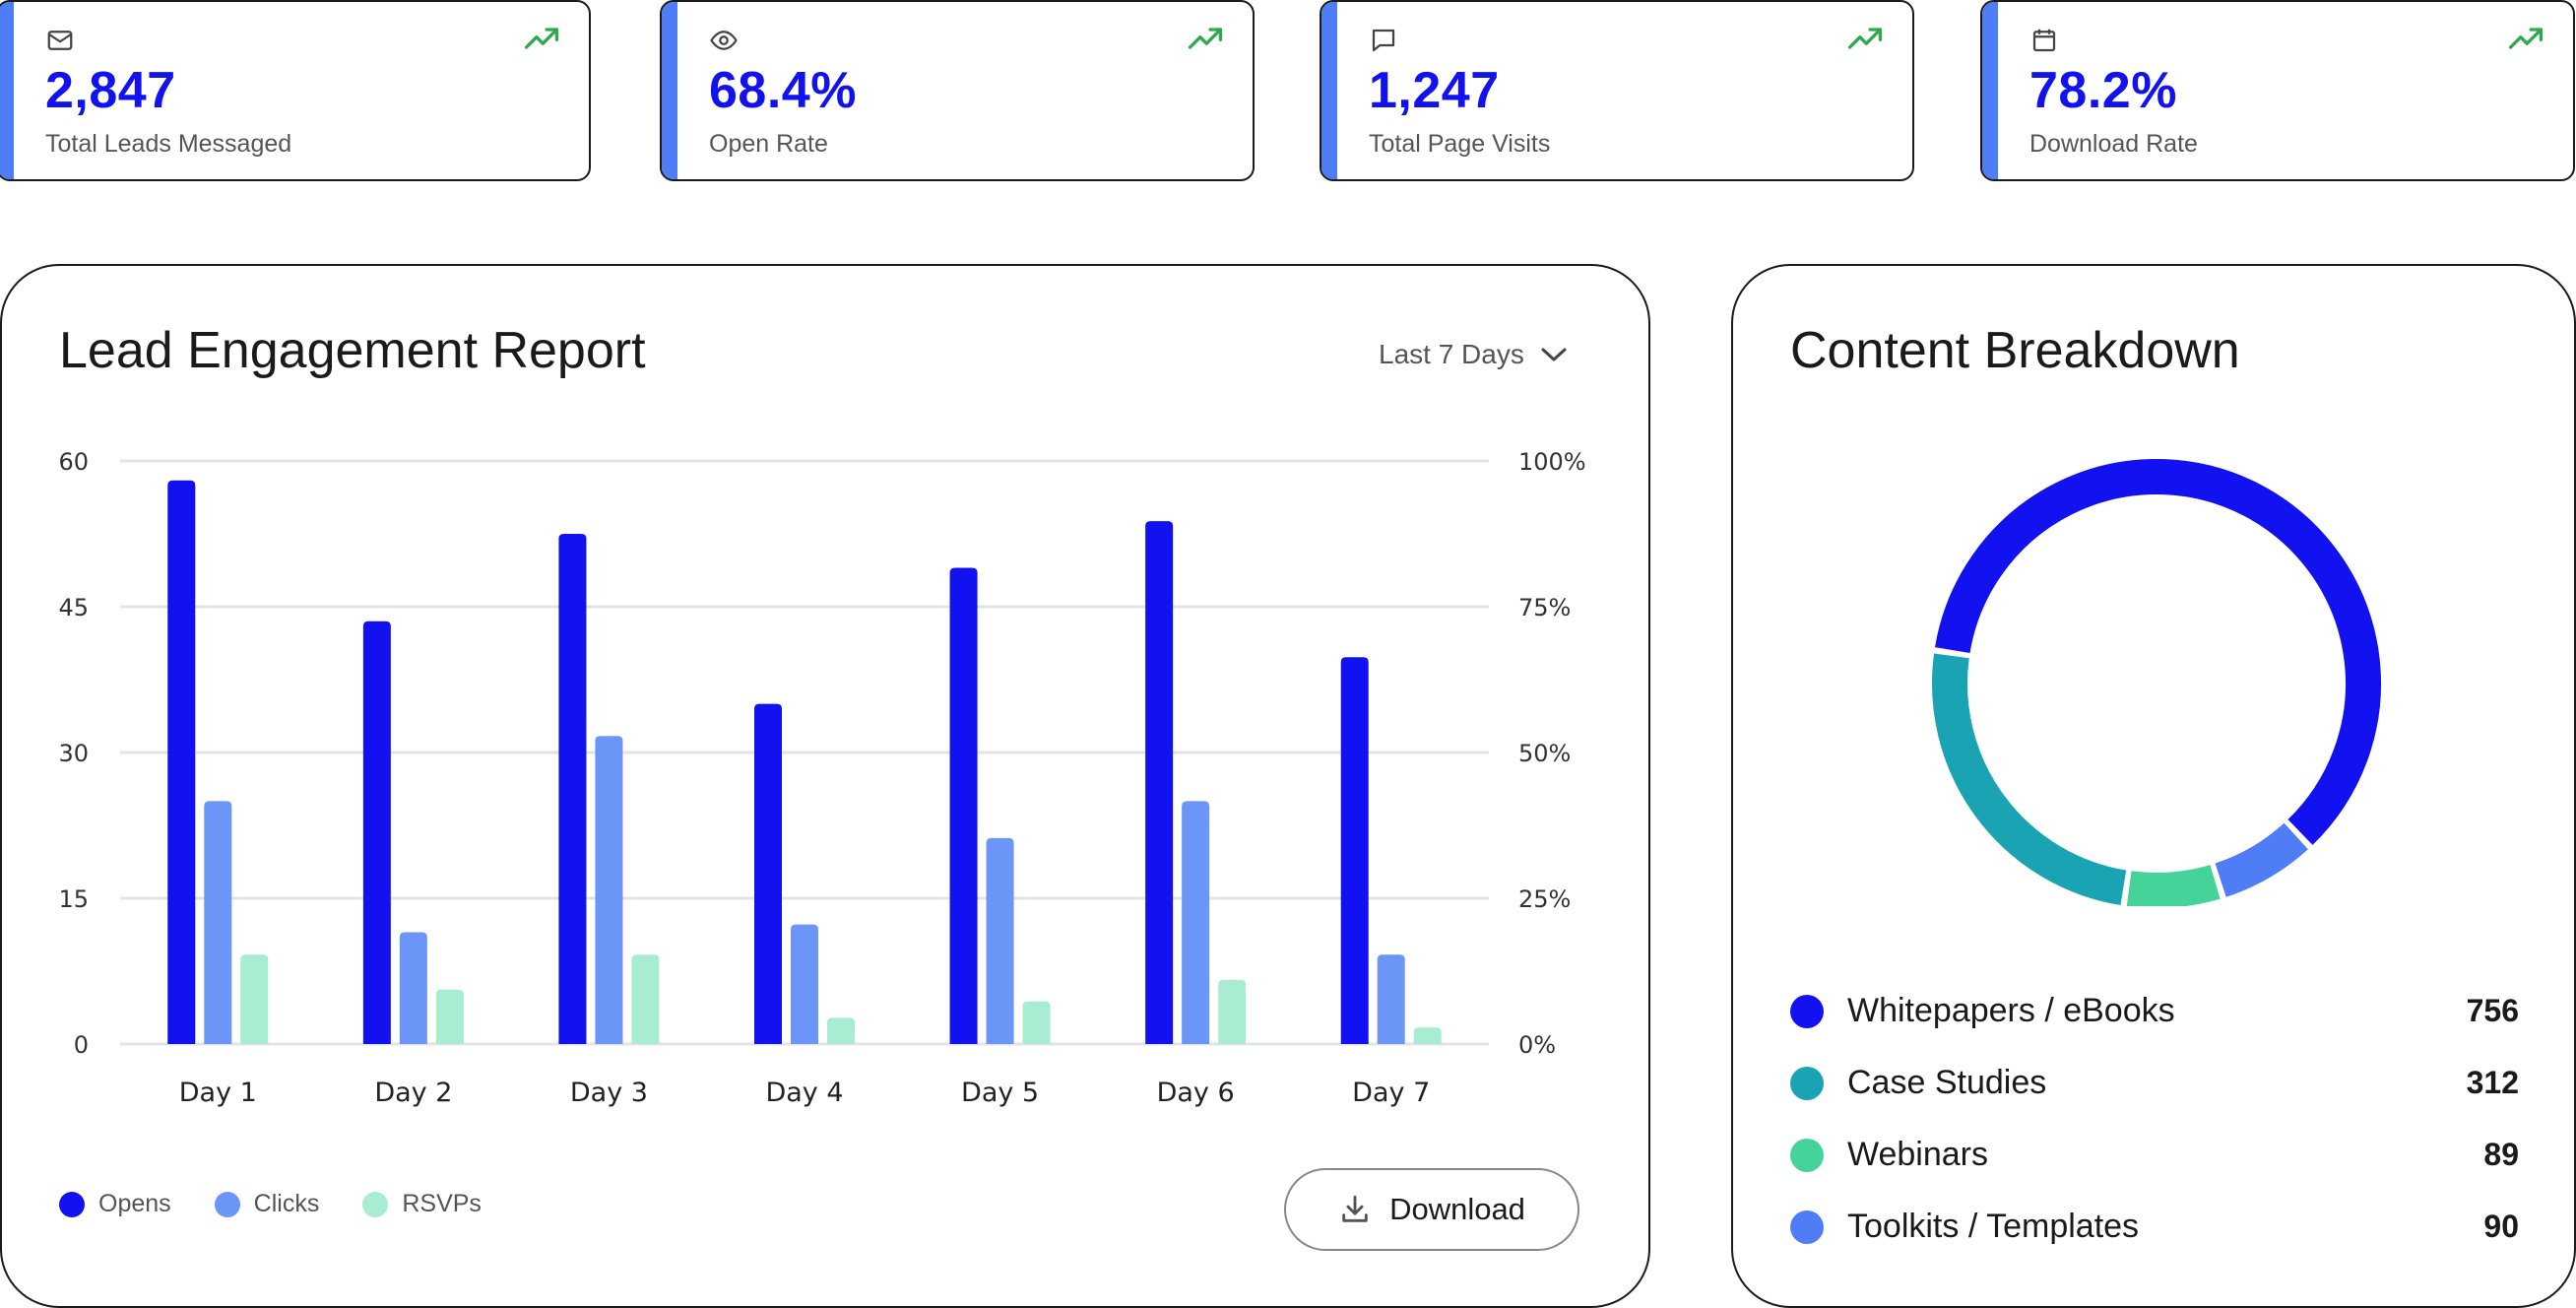 Image resolution: width=2576 pixels, height=1308 pixels. I want to click on list-item: Webinars 89, so click(2154, 1155).